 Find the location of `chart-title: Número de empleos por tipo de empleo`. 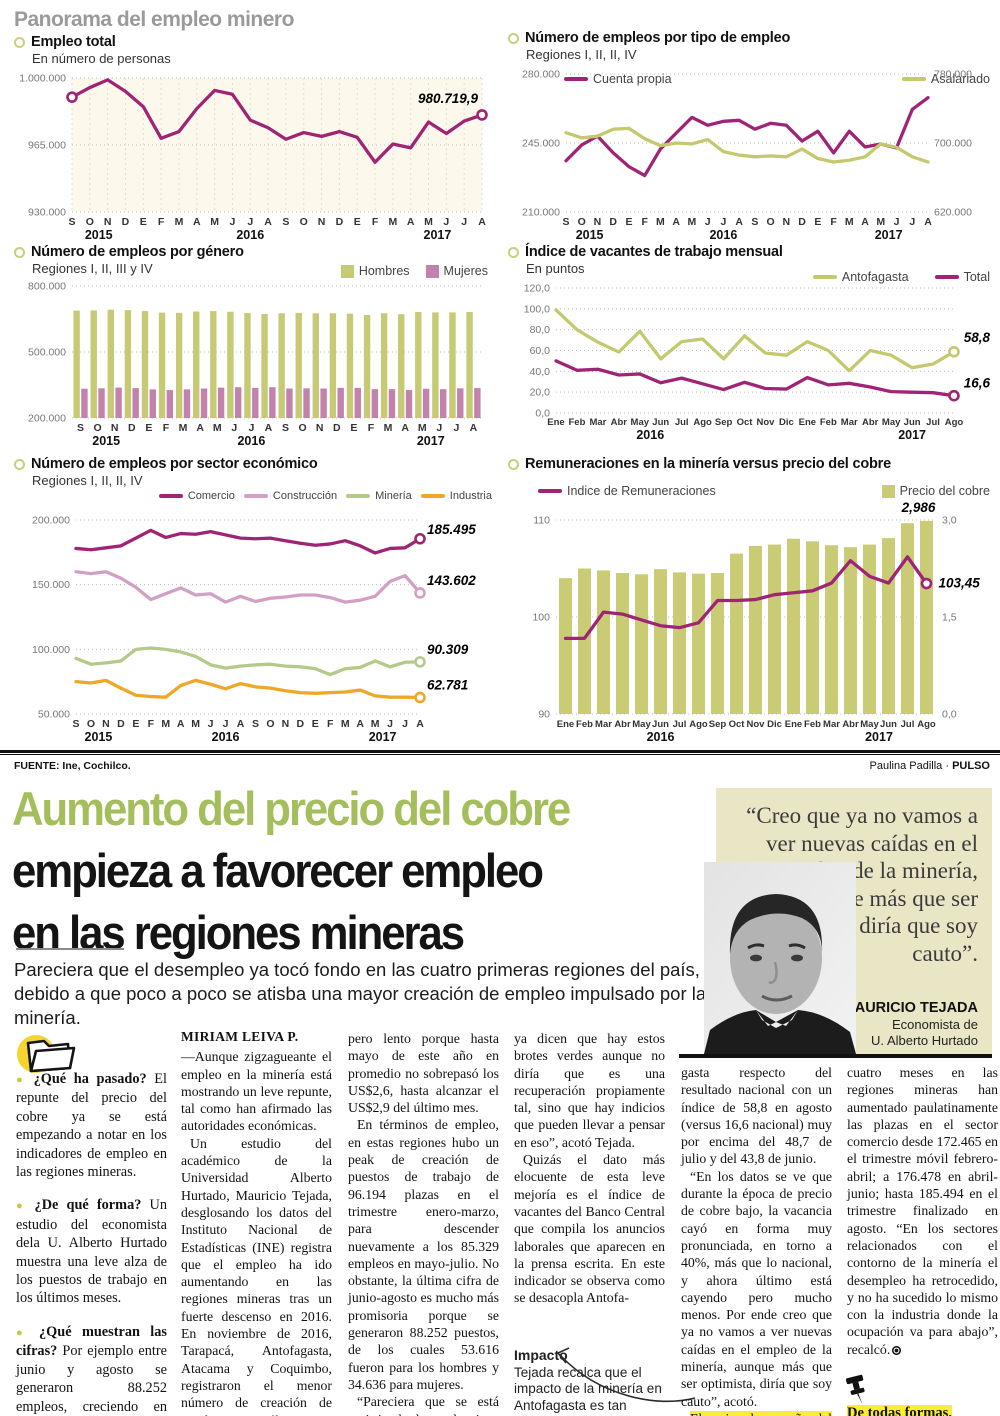

chart-title: Número de empleos por tipo de empleo is located at coordinates (658, 38).